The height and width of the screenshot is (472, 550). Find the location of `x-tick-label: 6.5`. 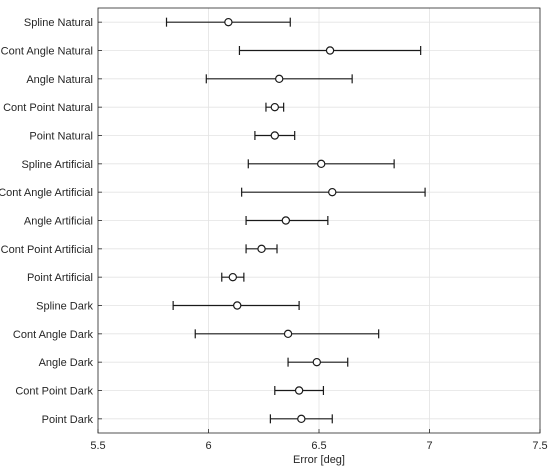

x-tick-label: 6.5 is located at coordinates (318, 446).